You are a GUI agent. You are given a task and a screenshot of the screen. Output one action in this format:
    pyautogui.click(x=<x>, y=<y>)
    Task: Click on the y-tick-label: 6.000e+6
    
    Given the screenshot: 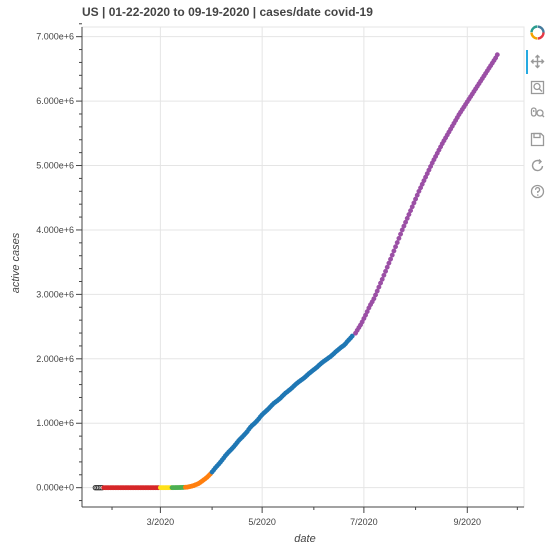 What is the action you would take?
    pyautogui.click(x=55, y=101)
    